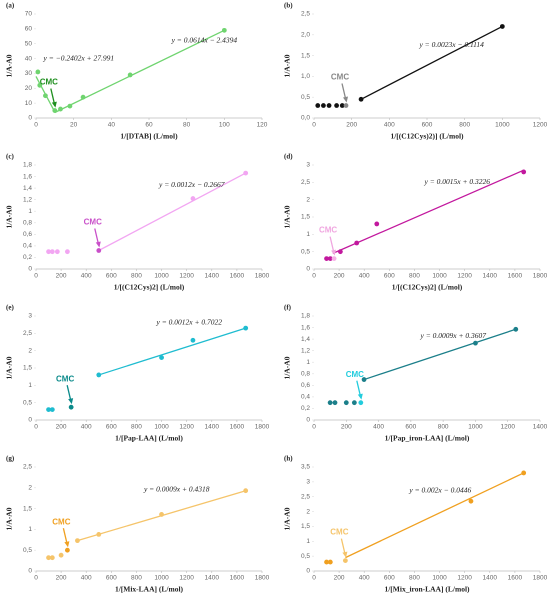 The height and width of the screenshot is (603, 550). I want to click on y-tick-label: 0,0, so click(305, 118).